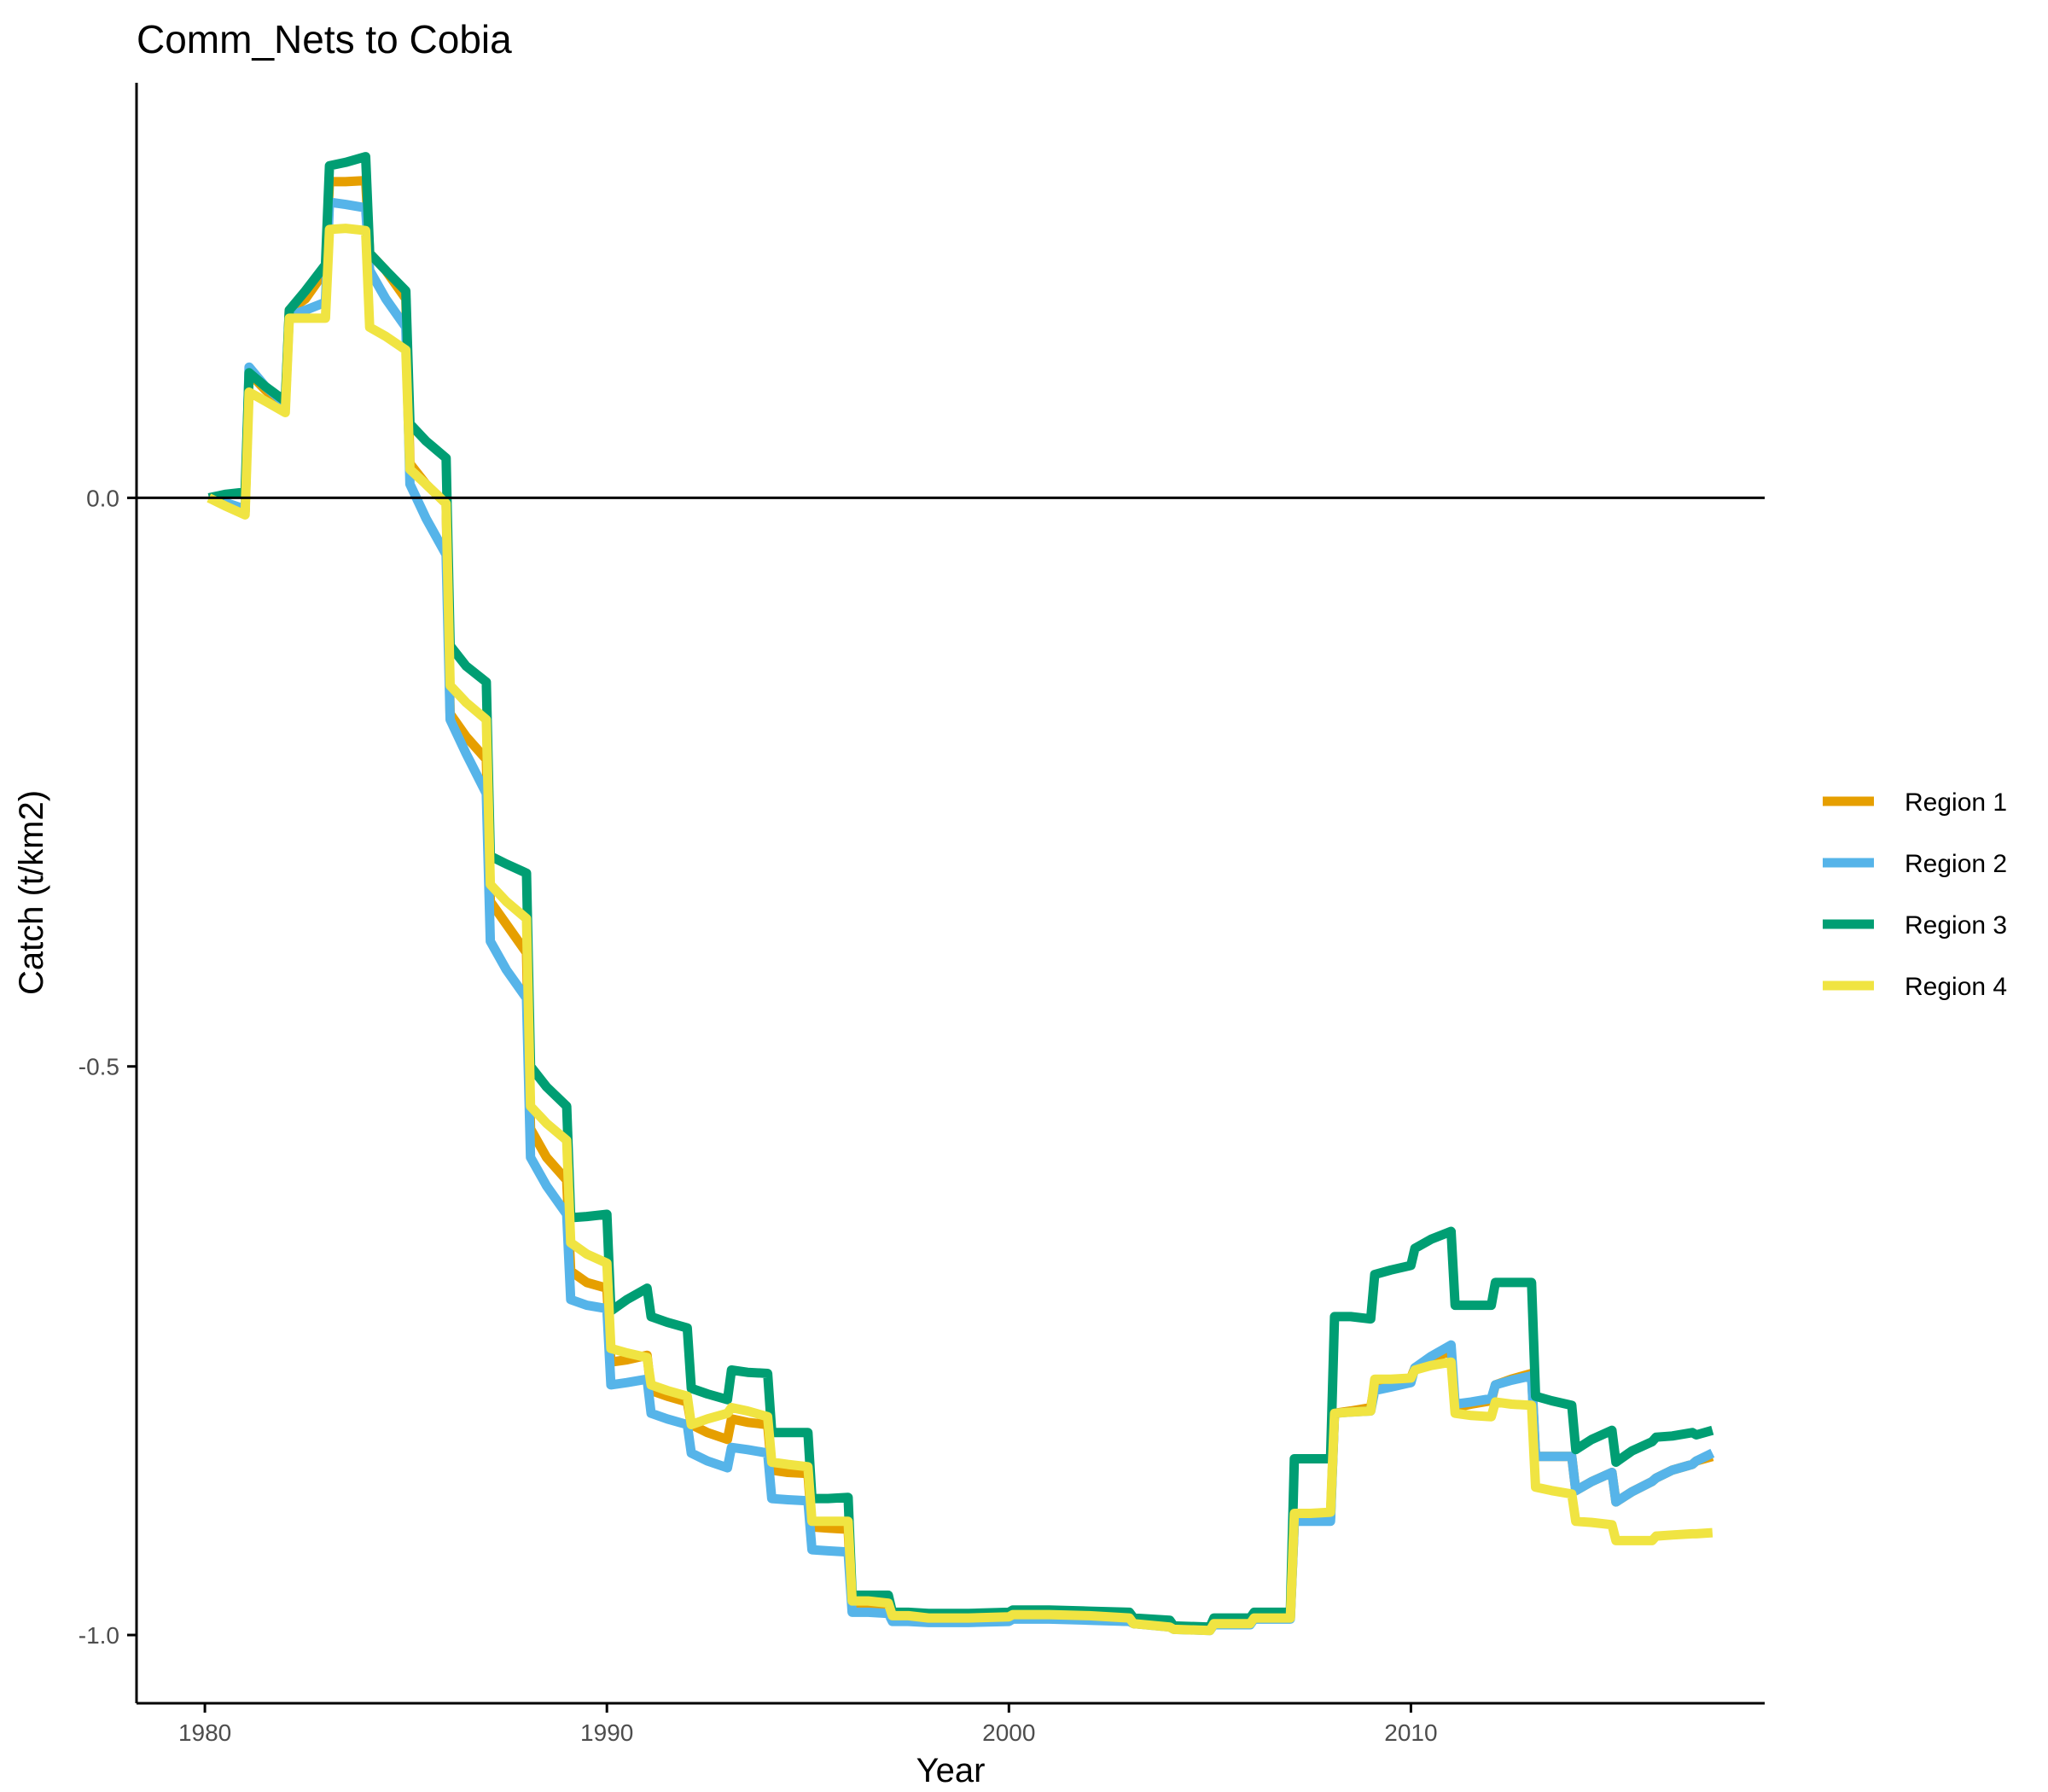 Image resolution: width=2048 pixels, height=1792 pixels. Describe the element at coordinates (32, 893) in the screenshot. I see `y-axis-title: Catch (t/km2)` at that location.